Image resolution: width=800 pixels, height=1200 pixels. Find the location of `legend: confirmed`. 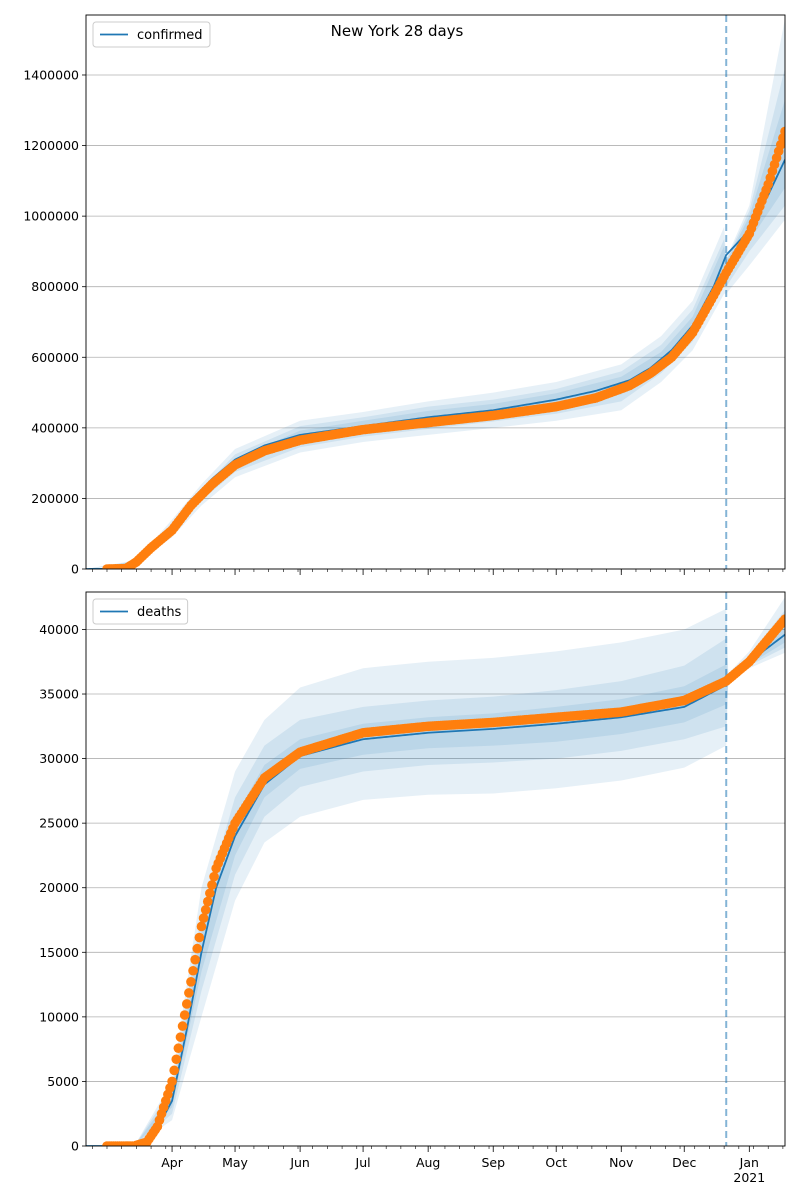

legend: confirmed is located at coordinates (151, 34).